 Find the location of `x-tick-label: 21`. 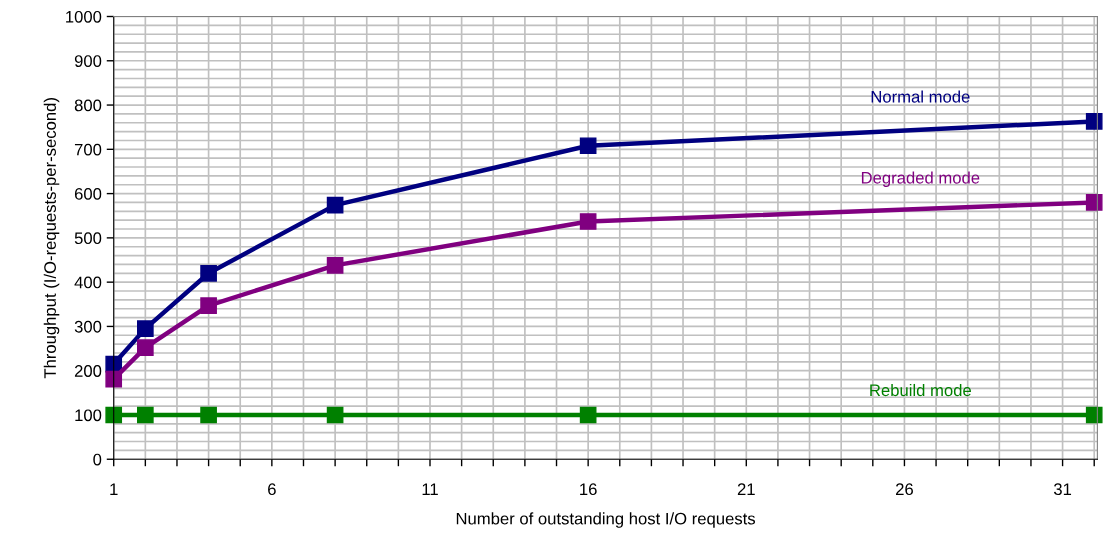

x-tick-label: 21 is located at coordinates (746, 489).